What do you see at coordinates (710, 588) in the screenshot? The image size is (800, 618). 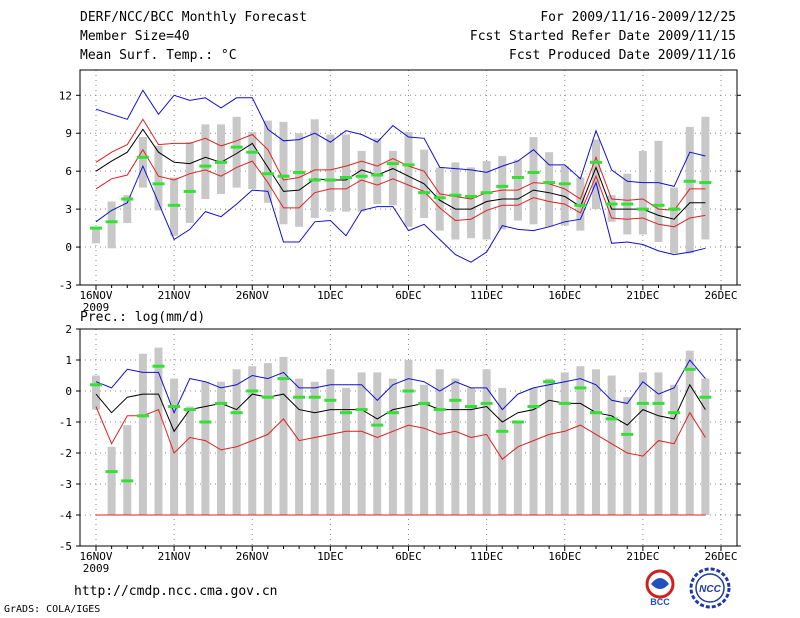 I see `ncc-logo: NCC` at bounding box center [710, 588].